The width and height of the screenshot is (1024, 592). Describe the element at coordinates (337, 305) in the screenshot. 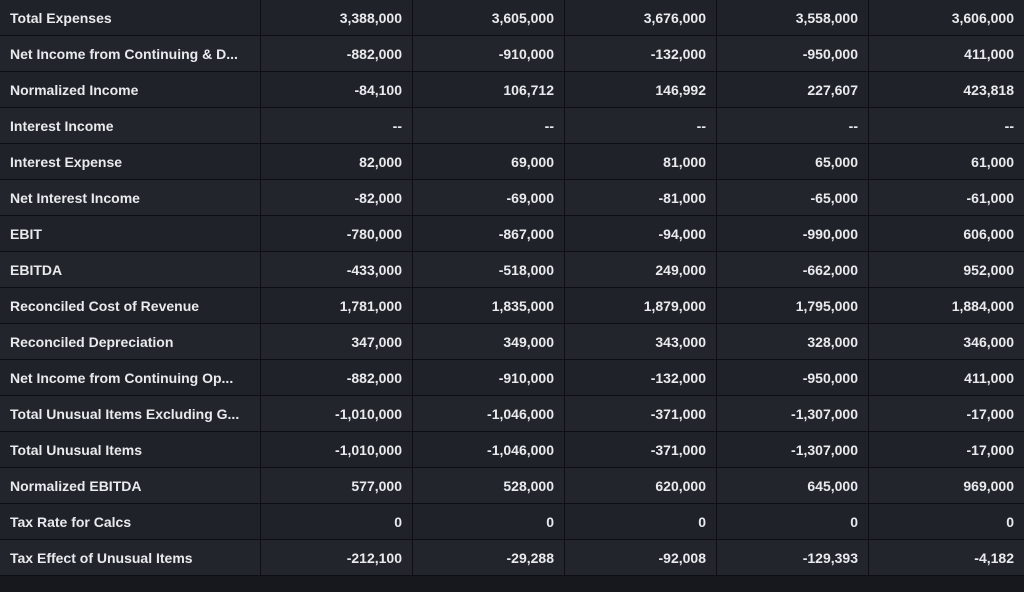

I see `table-cell: 1,781,000` at that location.